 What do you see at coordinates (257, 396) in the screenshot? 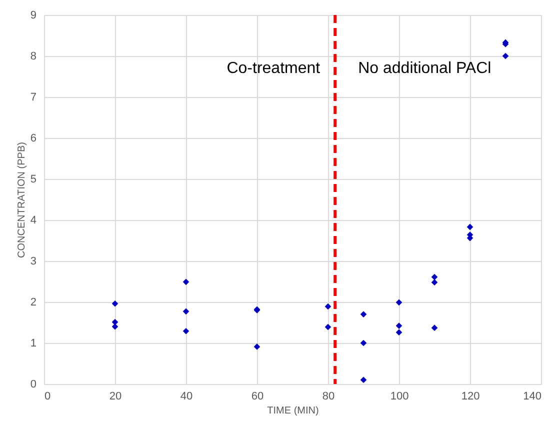
I see `x-tick-label: 60` at bounding box center [257, 396].